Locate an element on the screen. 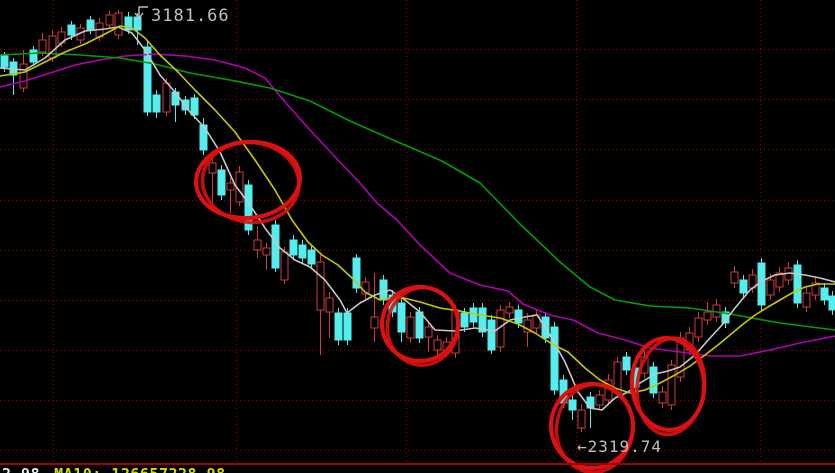 This screenshot has width=835, height=473. indicator-footer: 2.98 MA10: 126657228.98 is located at coordinates (114, 469).